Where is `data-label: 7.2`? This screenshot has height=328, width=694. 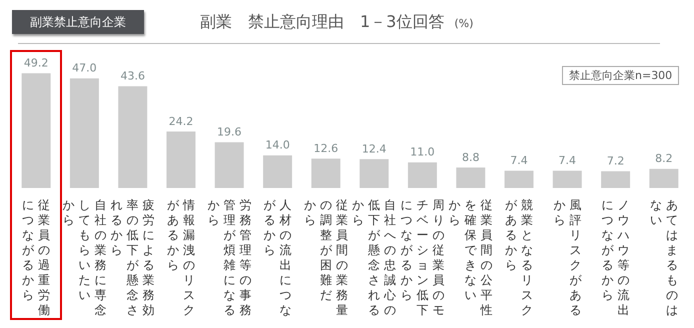
data-label: 7.2 is located at coordinates (615, 161).